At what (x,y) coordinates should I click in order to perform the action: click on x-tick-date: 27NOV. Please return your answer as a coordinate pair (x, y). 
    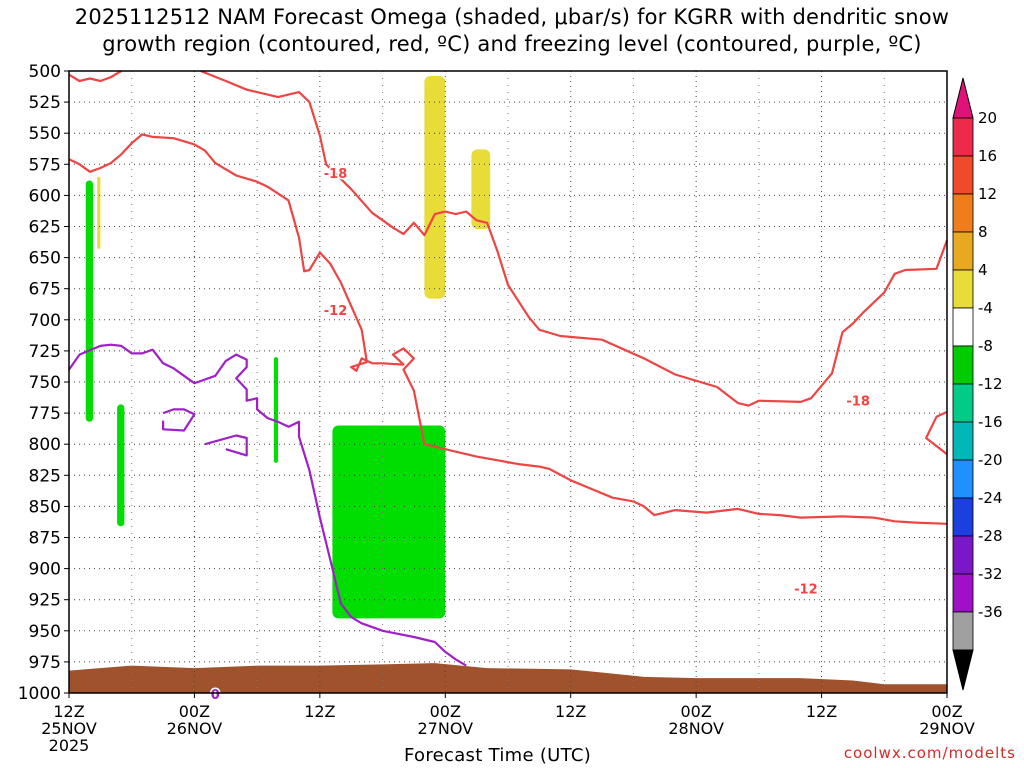
    Looking at the image, I should click on (445, 728).